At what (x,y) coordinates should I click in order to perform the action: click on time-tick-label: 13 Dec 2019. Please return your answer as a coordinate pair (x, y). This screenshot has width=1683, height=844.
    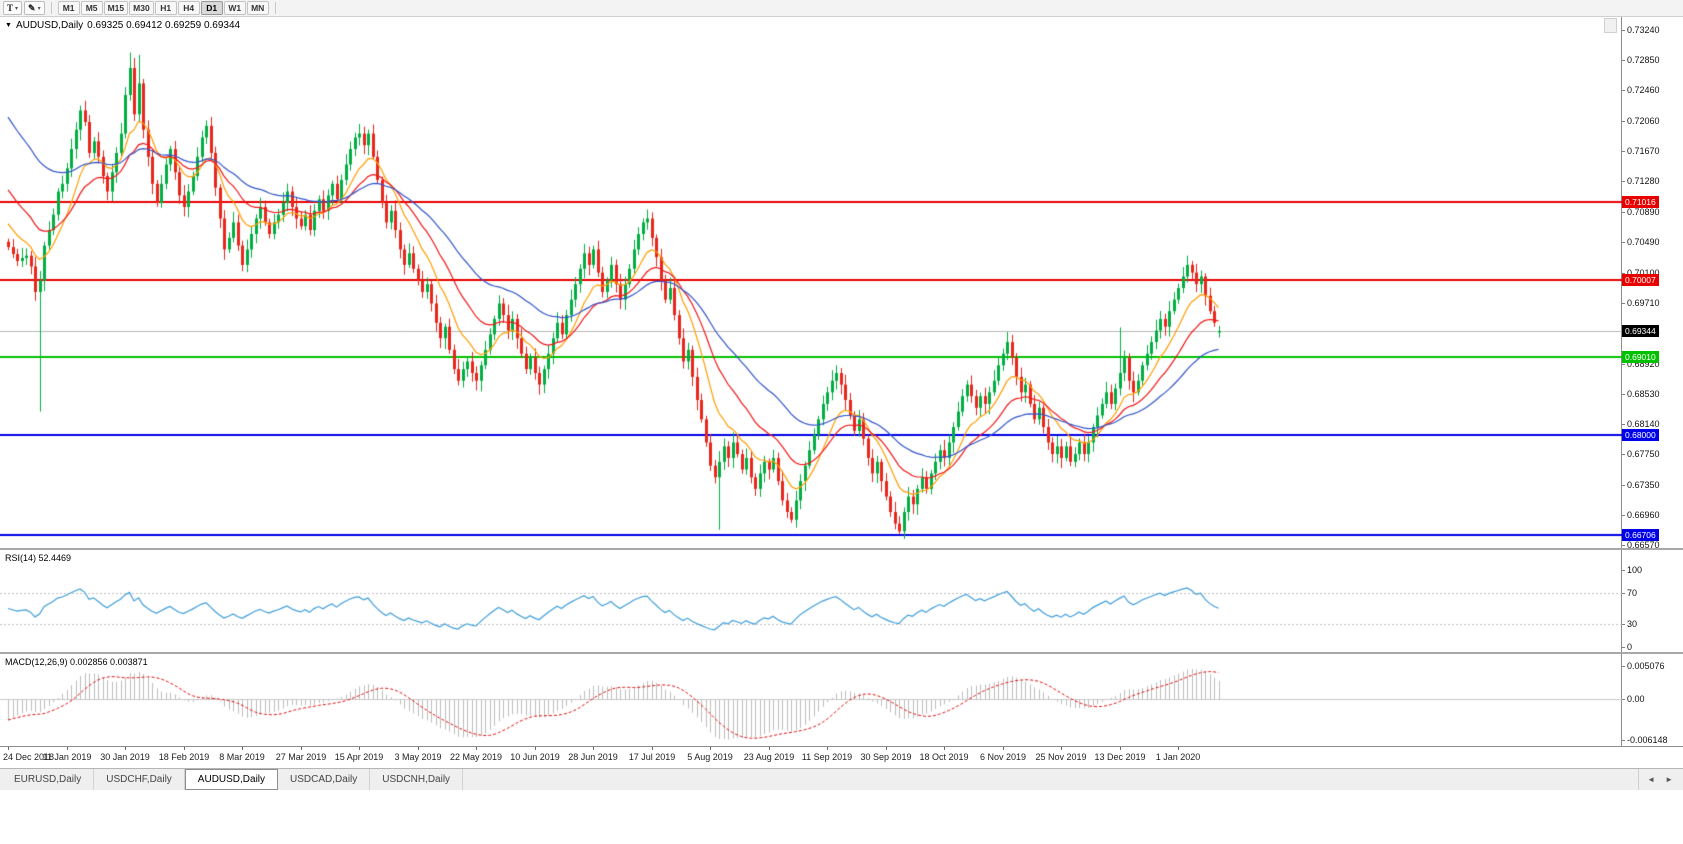
    Looking at the image, I should click on (1120, 757).